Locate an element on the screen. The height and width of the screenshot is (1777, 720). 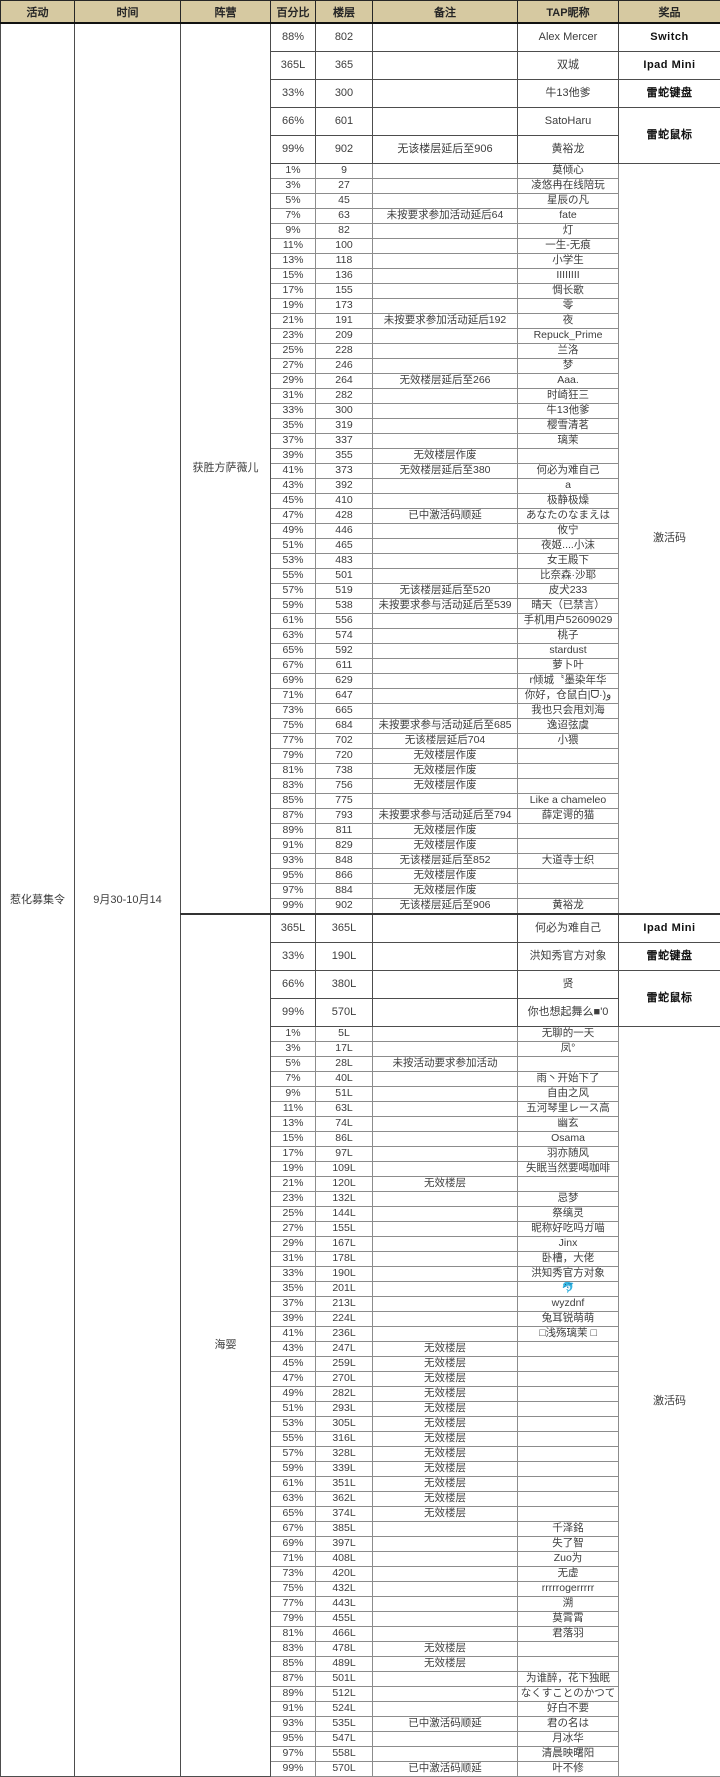
percent-cell: 15% is located at coordinates (293, 276).